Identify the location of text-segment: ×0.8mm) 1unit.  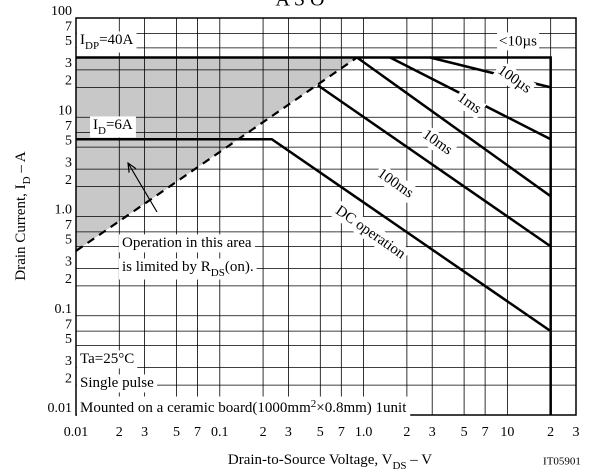
(361, 408).